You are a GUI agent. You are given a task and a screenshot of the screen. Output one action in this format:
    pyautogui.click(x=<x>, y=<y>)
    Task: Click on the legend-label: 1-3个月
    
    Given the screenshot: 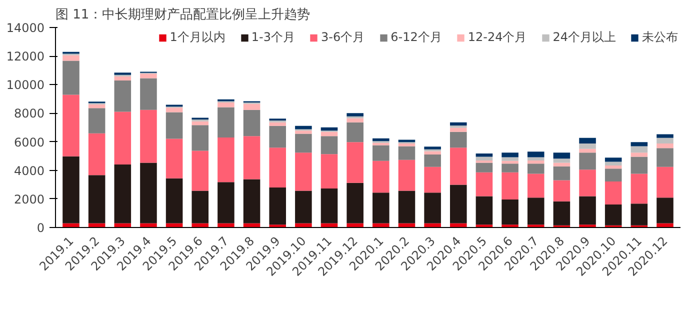 What is the action you would take?
    pyautogui.click(x=273, y=37)
    